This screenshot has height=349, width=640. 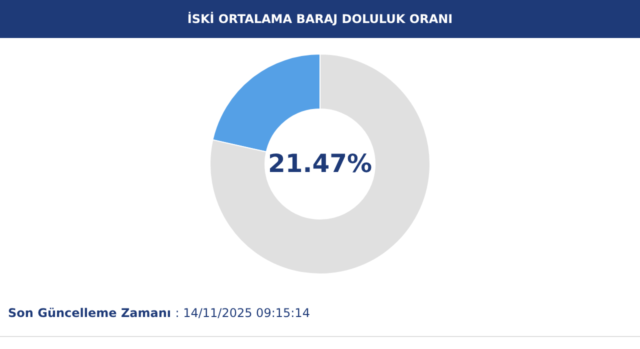 I want to click on text: Son Güncelleme Zamanı : 14/11/2025 09:15:14, so click(x=159, y=313).